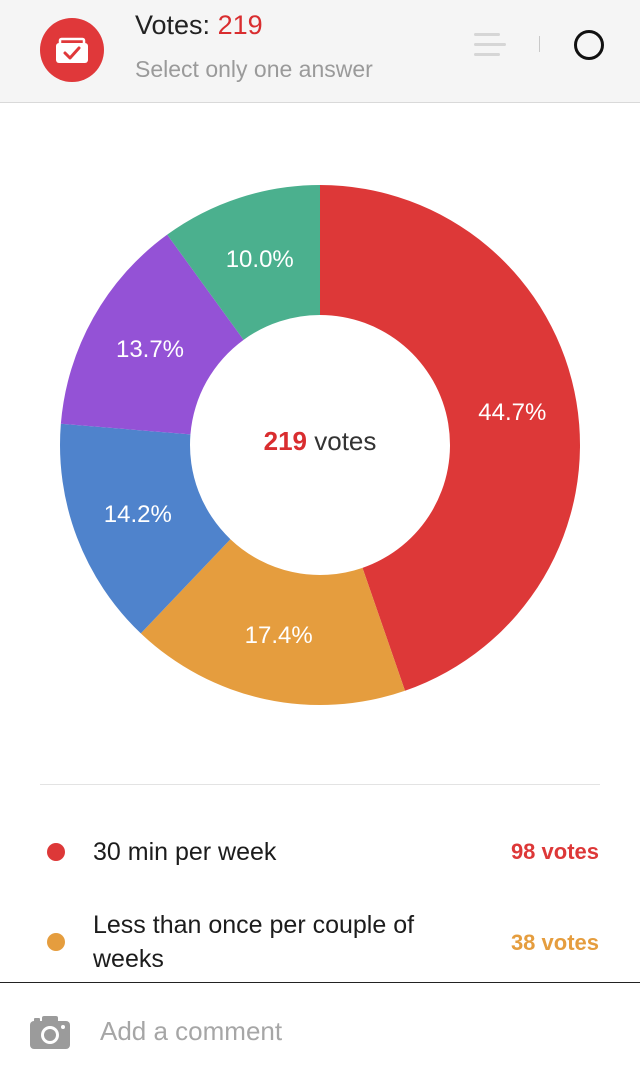 This screenshot has height=1077, width=640. What do you see at coordinates (539, 44) in the screenshot?
I see `header-divider` at bounding box center [539, 44].